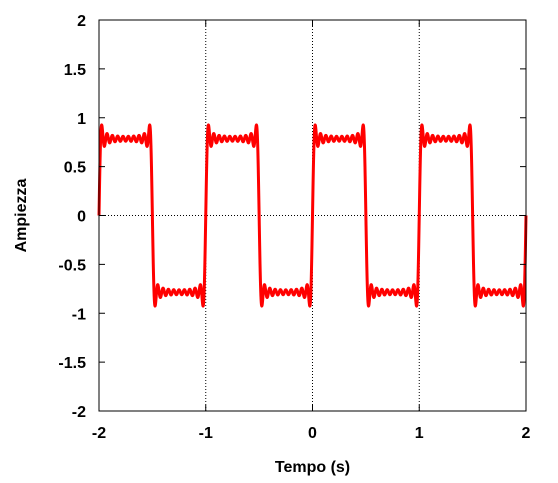 This screenshot has width=558, height=483. What do you see at coordinates (75, 168) in the screenshot?
I see `y-tick-label: 0.5` at bounding box center [75, 168].